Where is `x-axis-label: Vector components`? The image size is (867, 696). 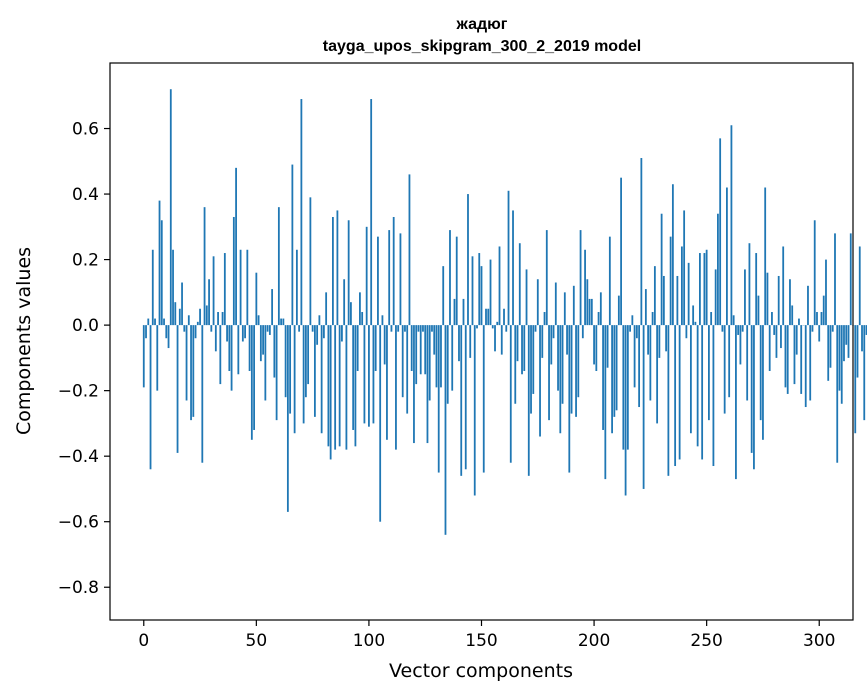
x-axis-label: Vector components is located at coordinates (481, 671).